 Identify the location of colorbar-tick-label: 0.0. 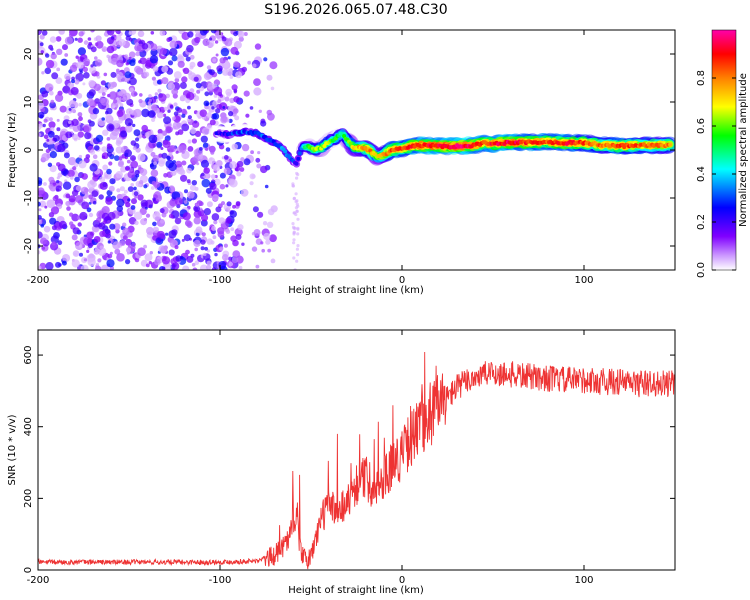
(701, 270).